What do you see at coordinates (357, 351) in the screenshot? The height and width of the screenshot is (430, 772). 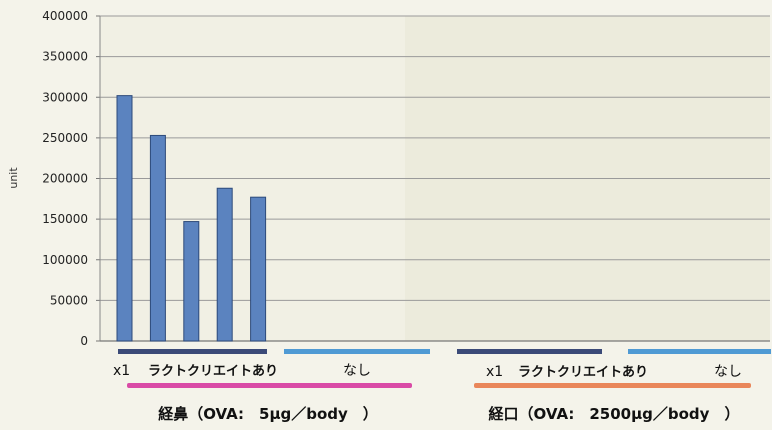 I see `group-bar-nasal-without` at bounding box center [357, 351].